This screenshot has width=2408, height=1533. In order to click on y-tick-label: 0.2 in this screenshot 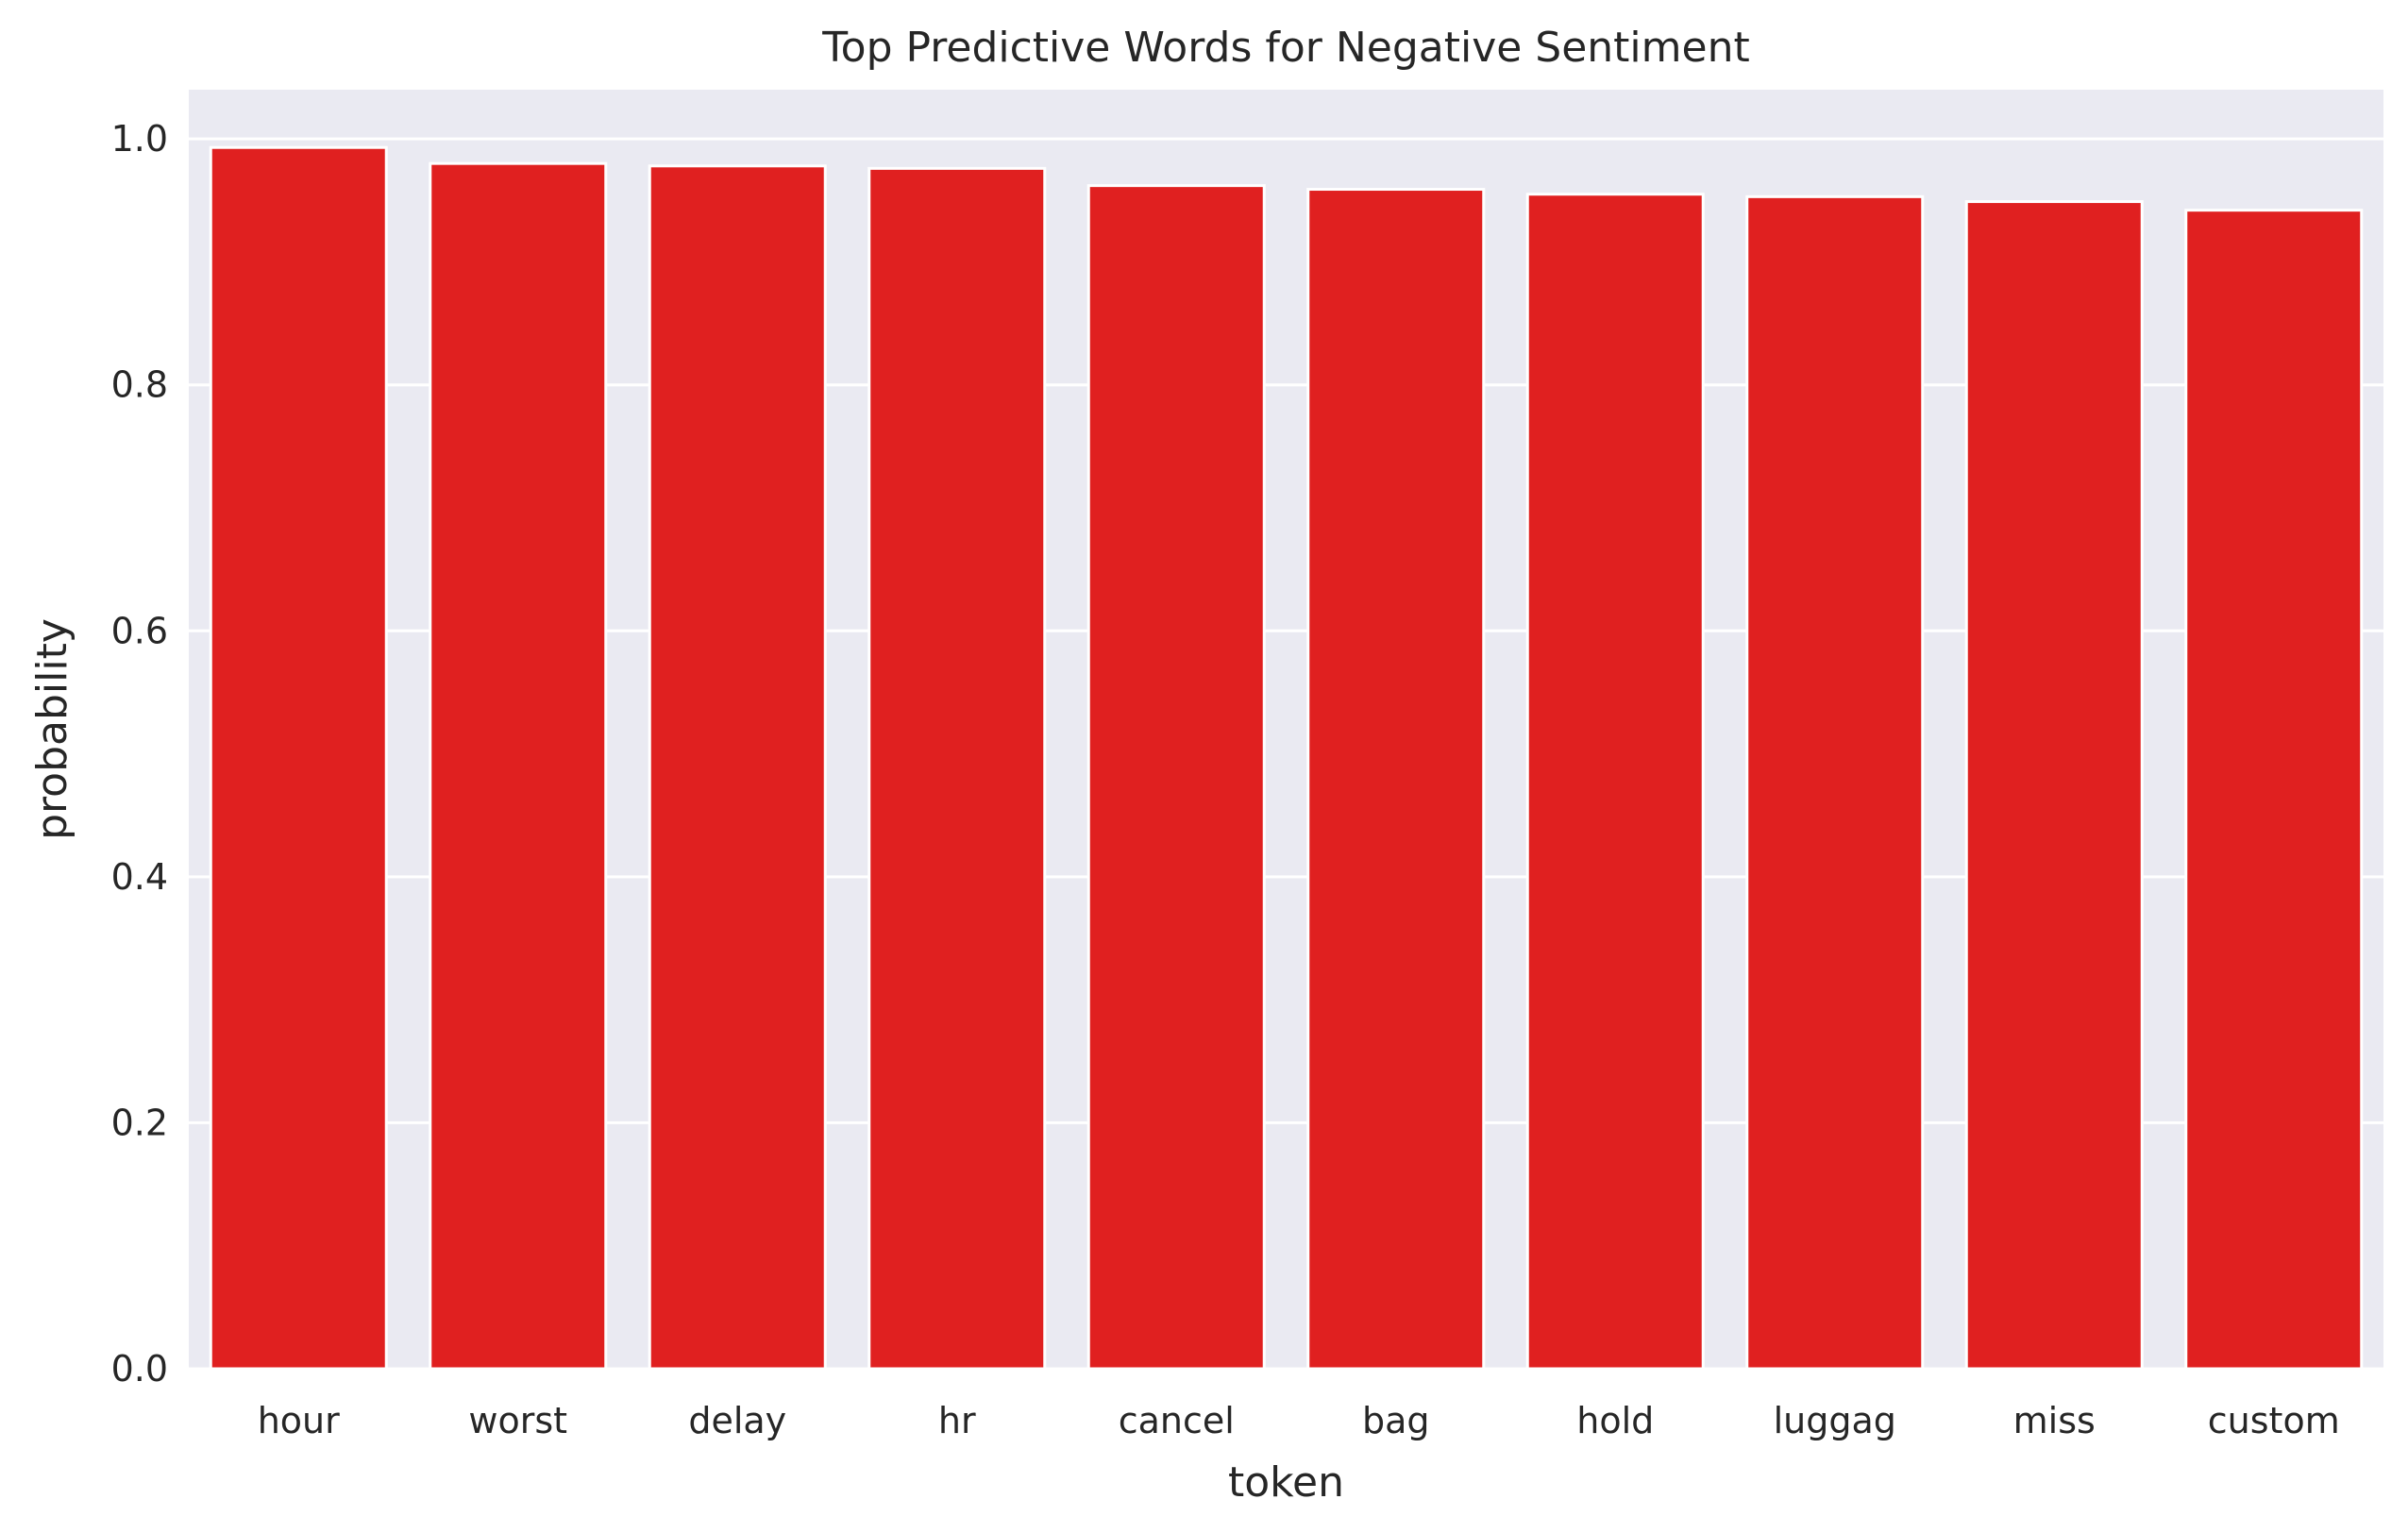, I will do `click(139, 1122)`.